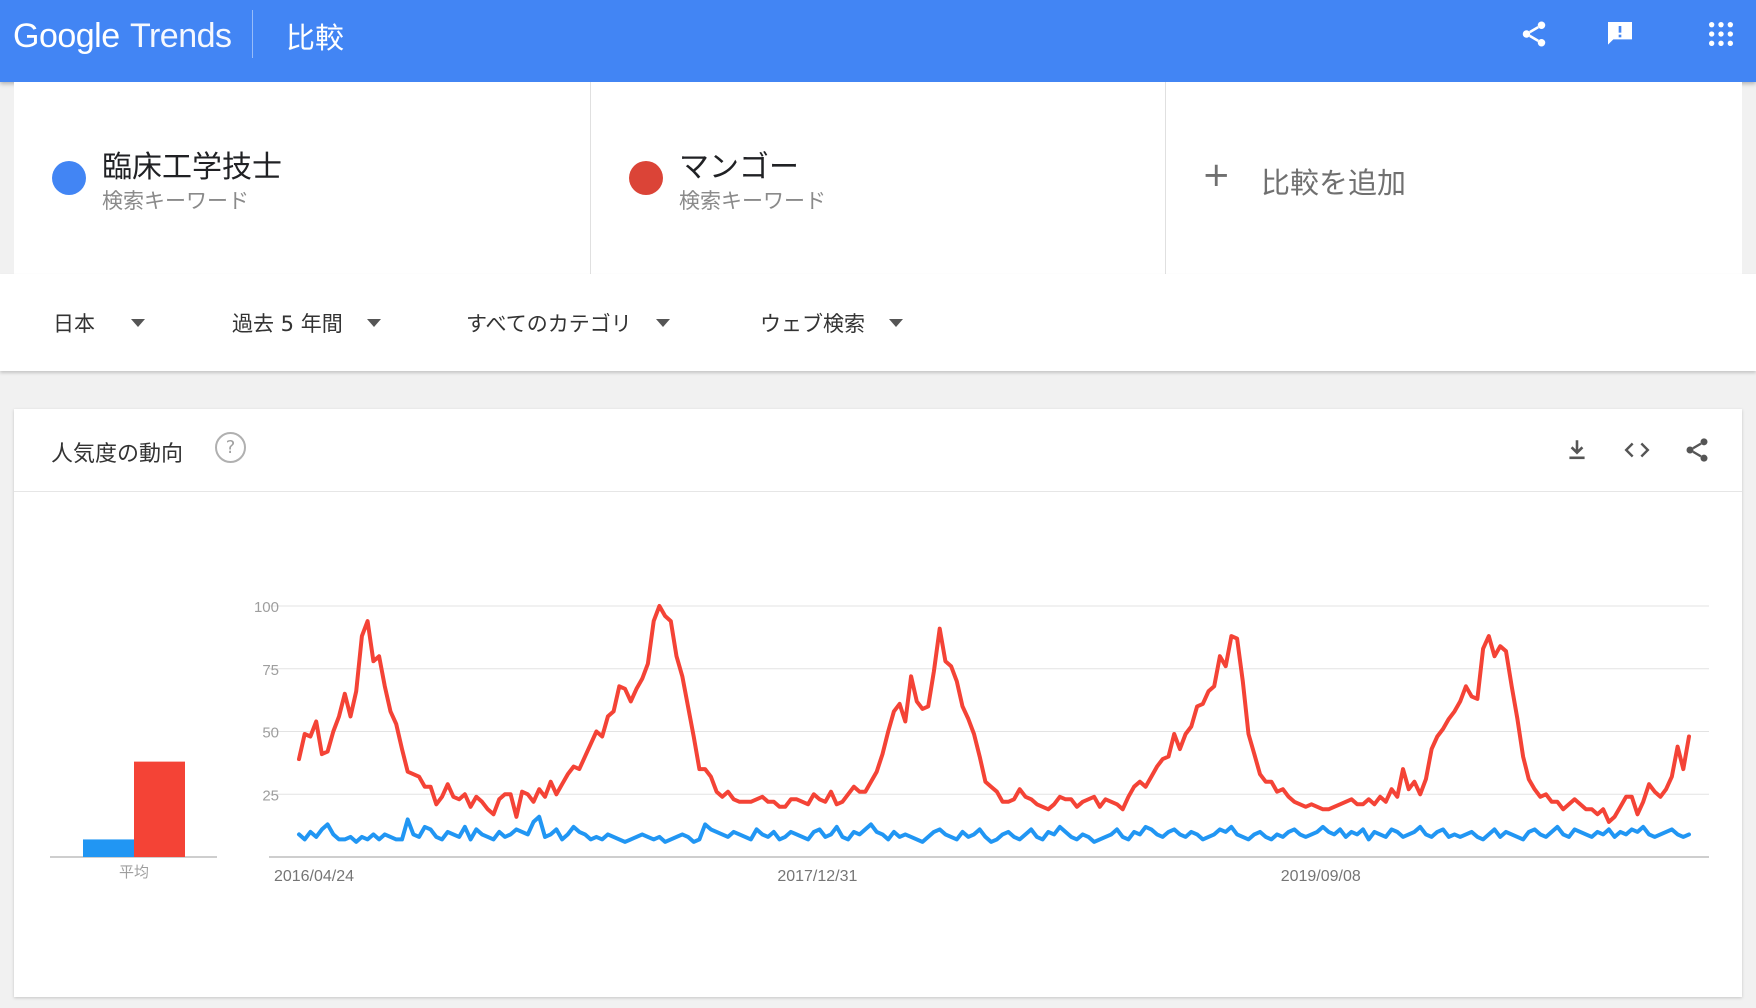 This screenshot has width=1756, height=1008. What do you see at coordinates (134, 872) in the screenshot?
I see `average-label: 平均` at bounding box center [134, 872].